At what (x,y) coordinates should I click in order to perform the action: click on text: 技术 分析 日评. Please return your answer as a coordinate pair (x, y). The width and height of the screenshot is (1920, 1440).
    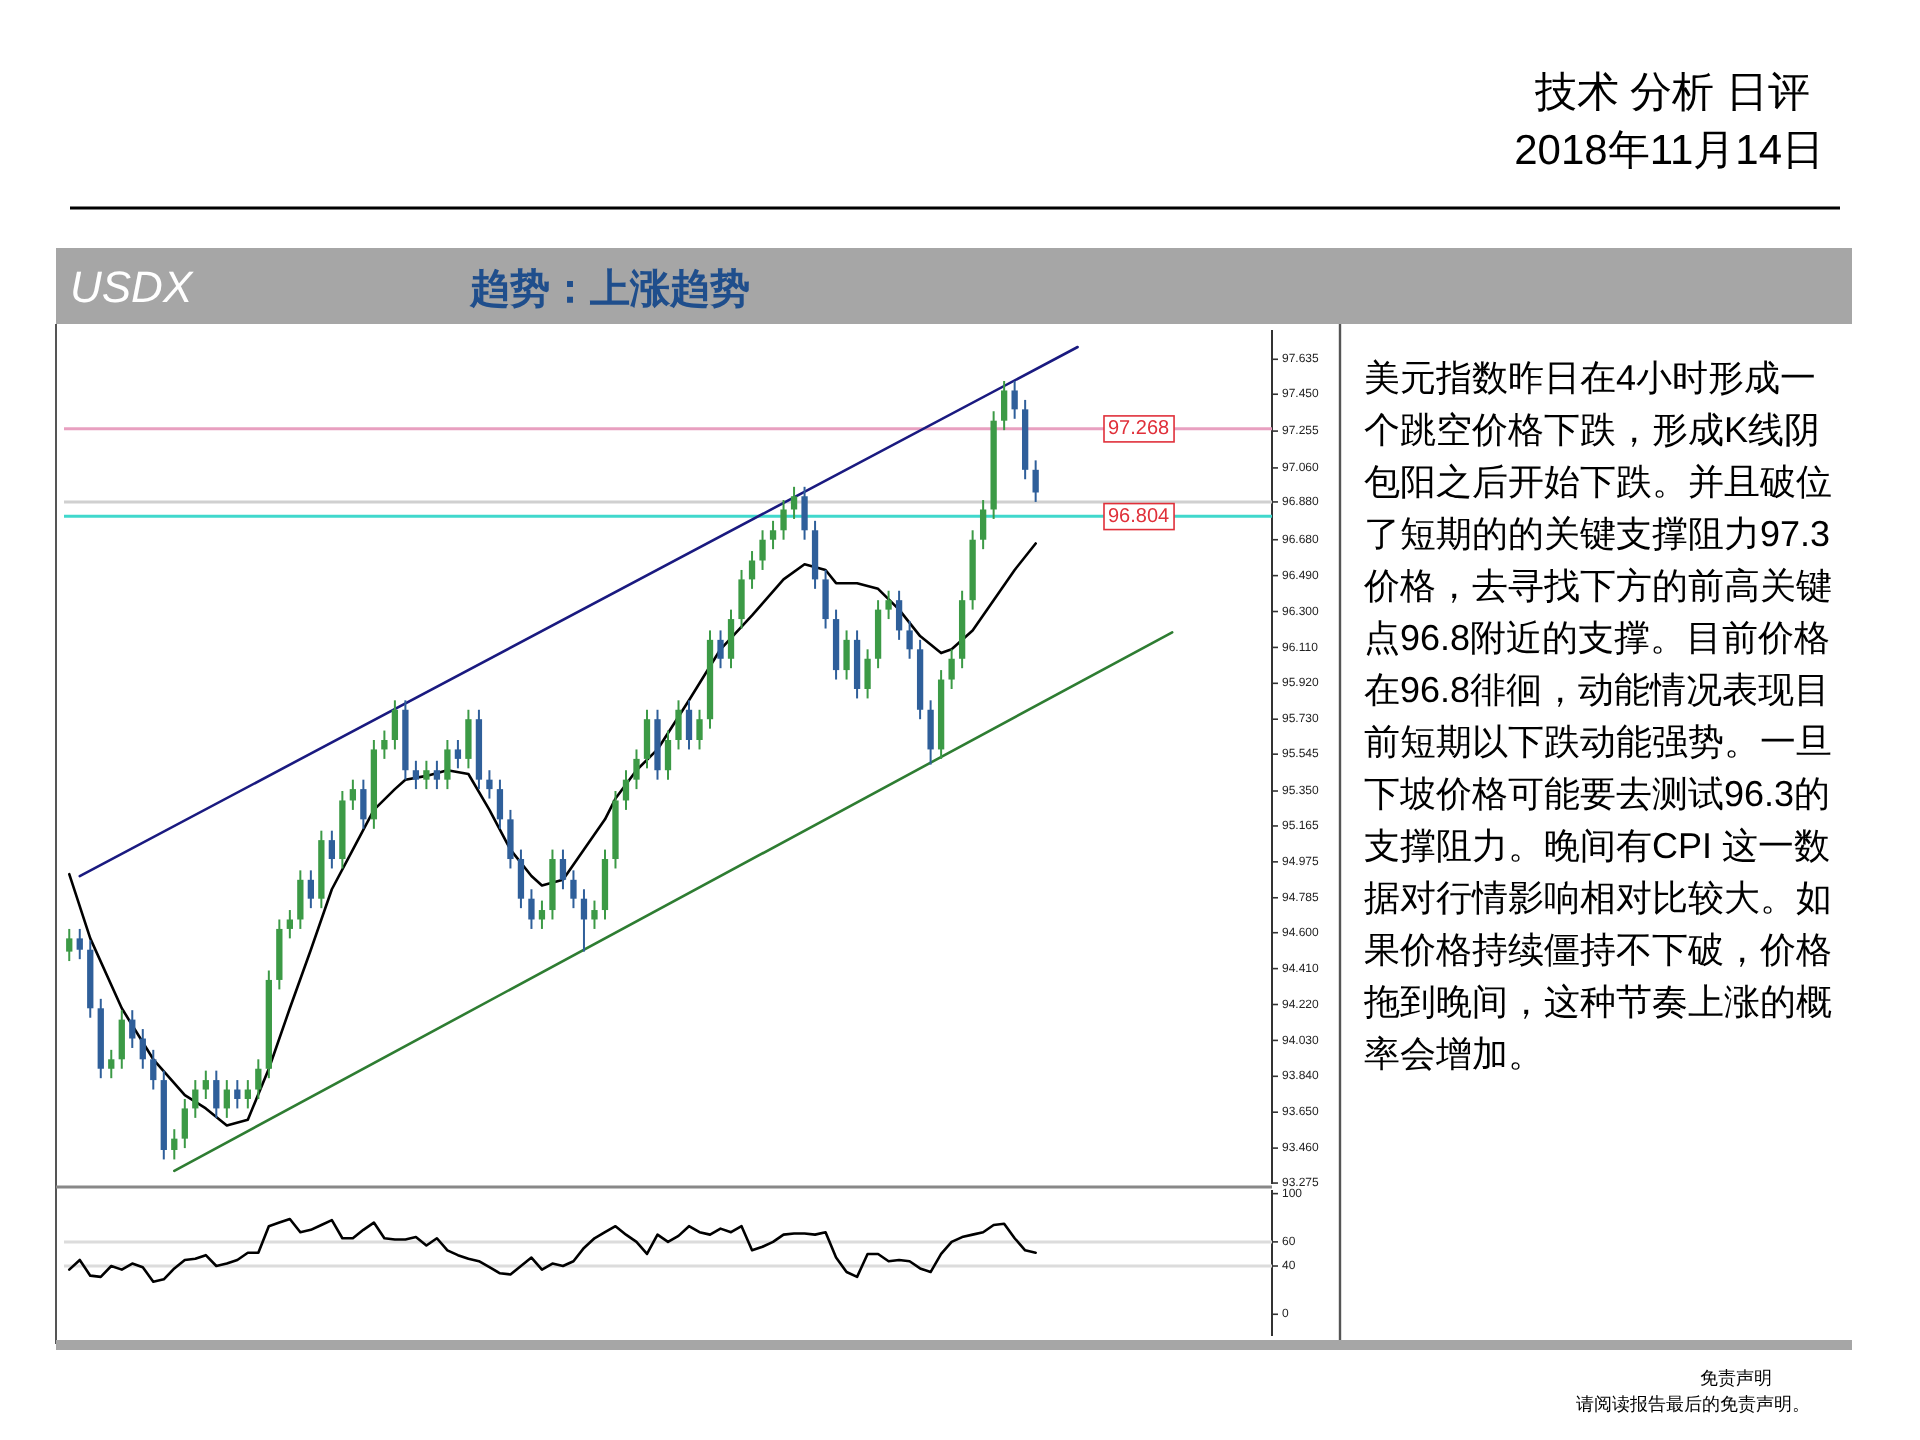
    Looking at the image, I should click on (1671, 93).